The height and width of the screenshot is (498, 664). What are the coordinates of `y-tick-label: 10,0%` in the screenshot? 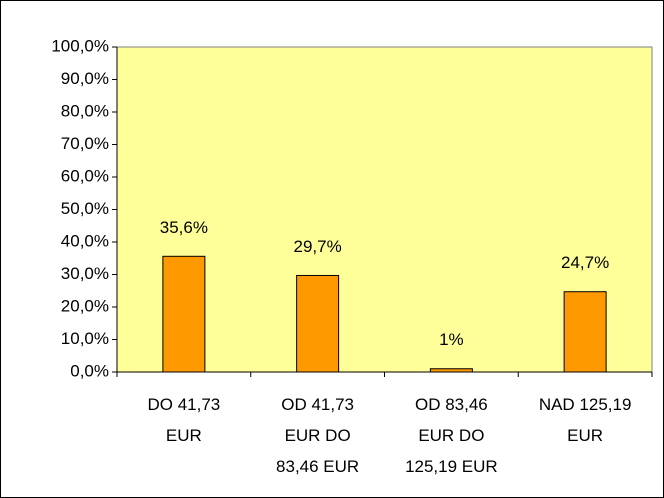 It's located at (85, 338).